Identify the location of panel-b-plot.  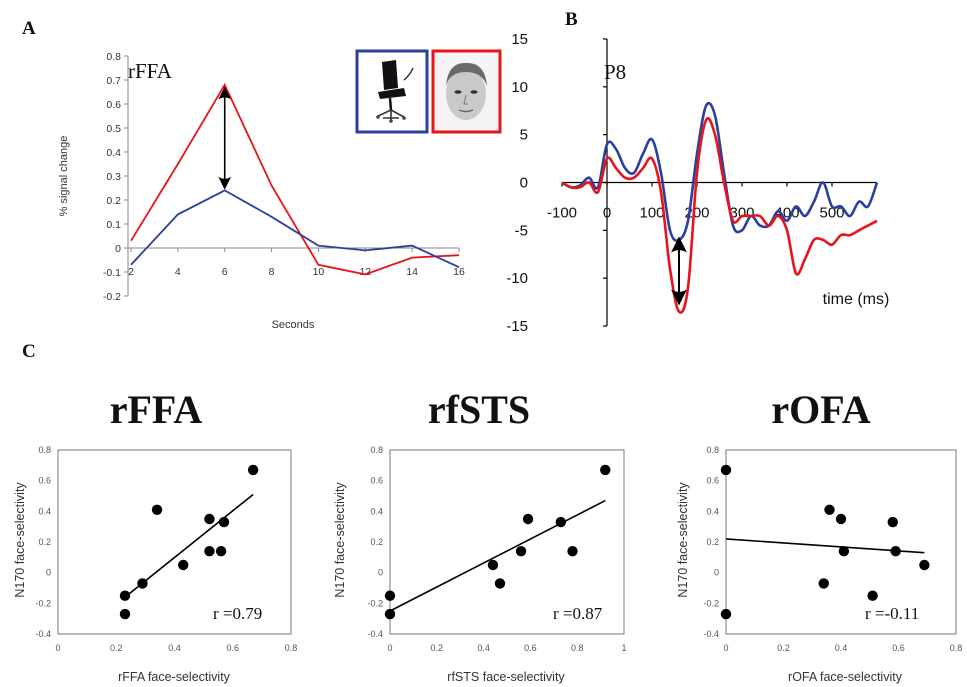
(720, 207).